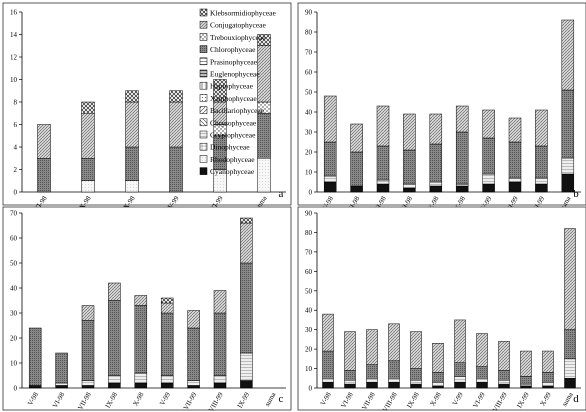  I want to click on legend-label: Prasinophyceae, so click(234, 61).